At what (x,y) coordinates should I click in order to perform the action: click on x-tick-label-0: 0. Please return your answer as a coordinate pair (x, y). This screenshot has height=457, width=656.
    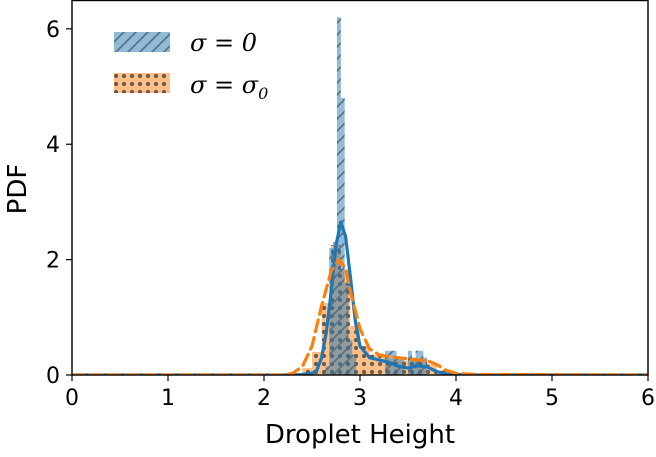
    Looking at the image, I should click on (72, 398).